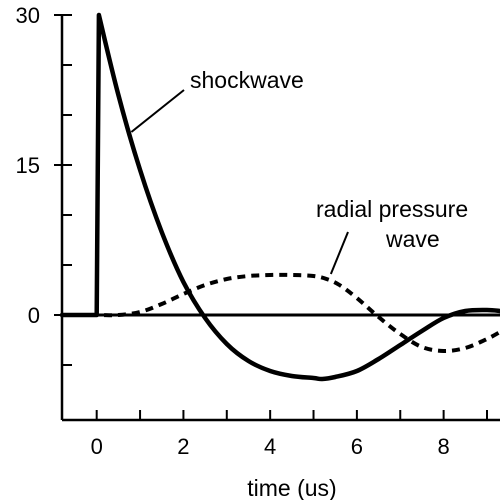  What do you see at coordinates (412, 239) in the screenshot?
I see `radial-pressure-annotation-line2: wave` at bounding box center [412, 239].